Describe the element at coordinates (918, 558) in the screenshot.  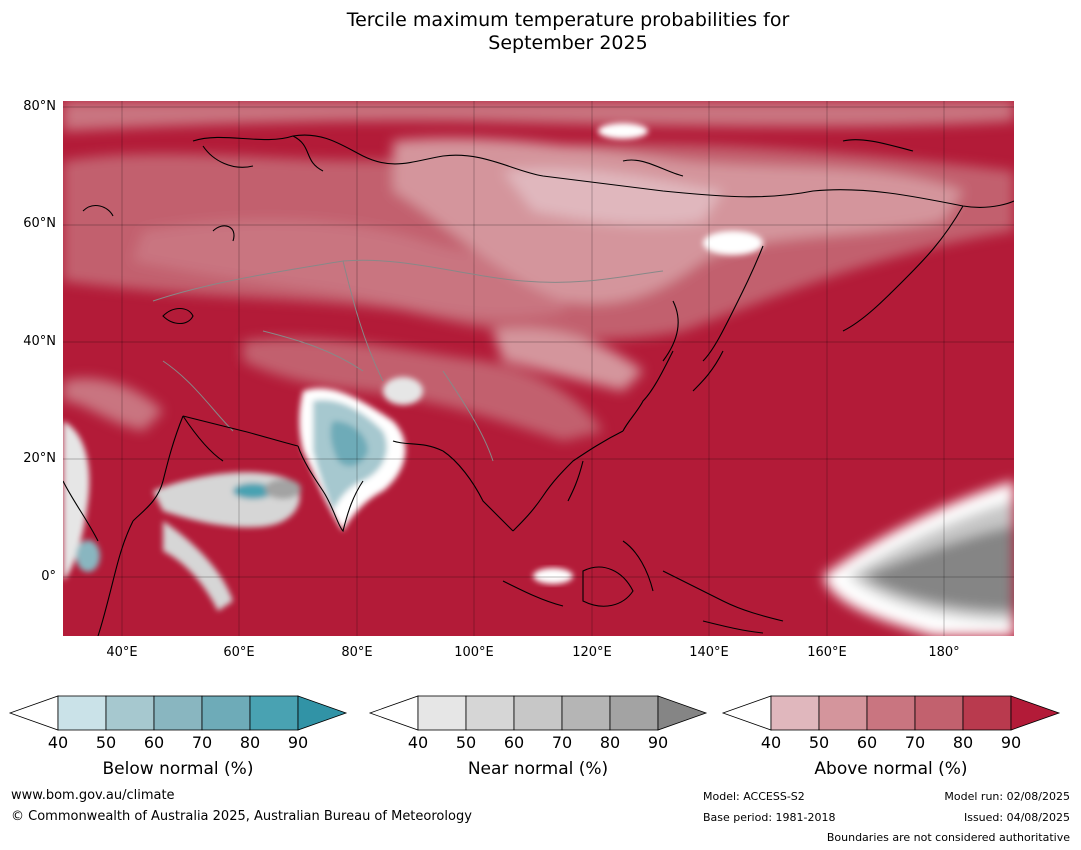
I see `pacific-near-normal-zone` at that location.